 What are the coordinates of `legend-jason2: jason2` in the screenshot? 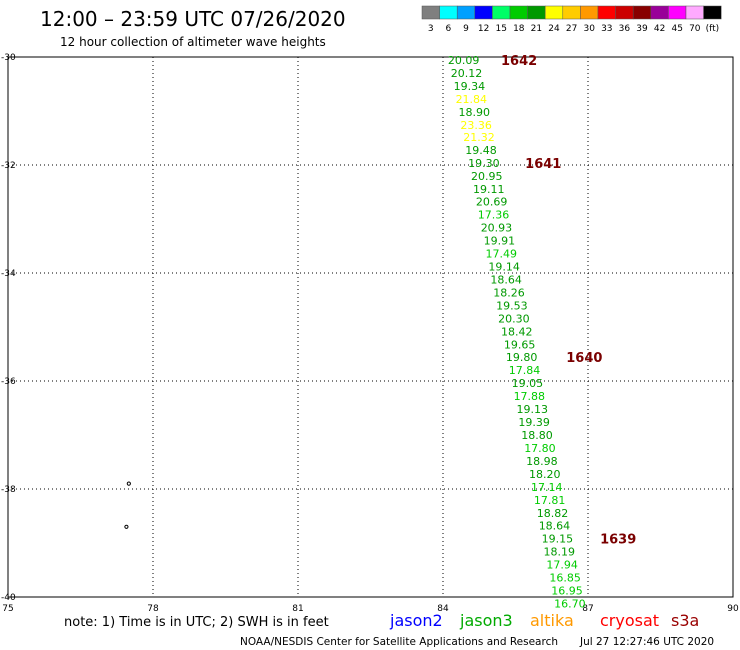 It's located at (416, 620).